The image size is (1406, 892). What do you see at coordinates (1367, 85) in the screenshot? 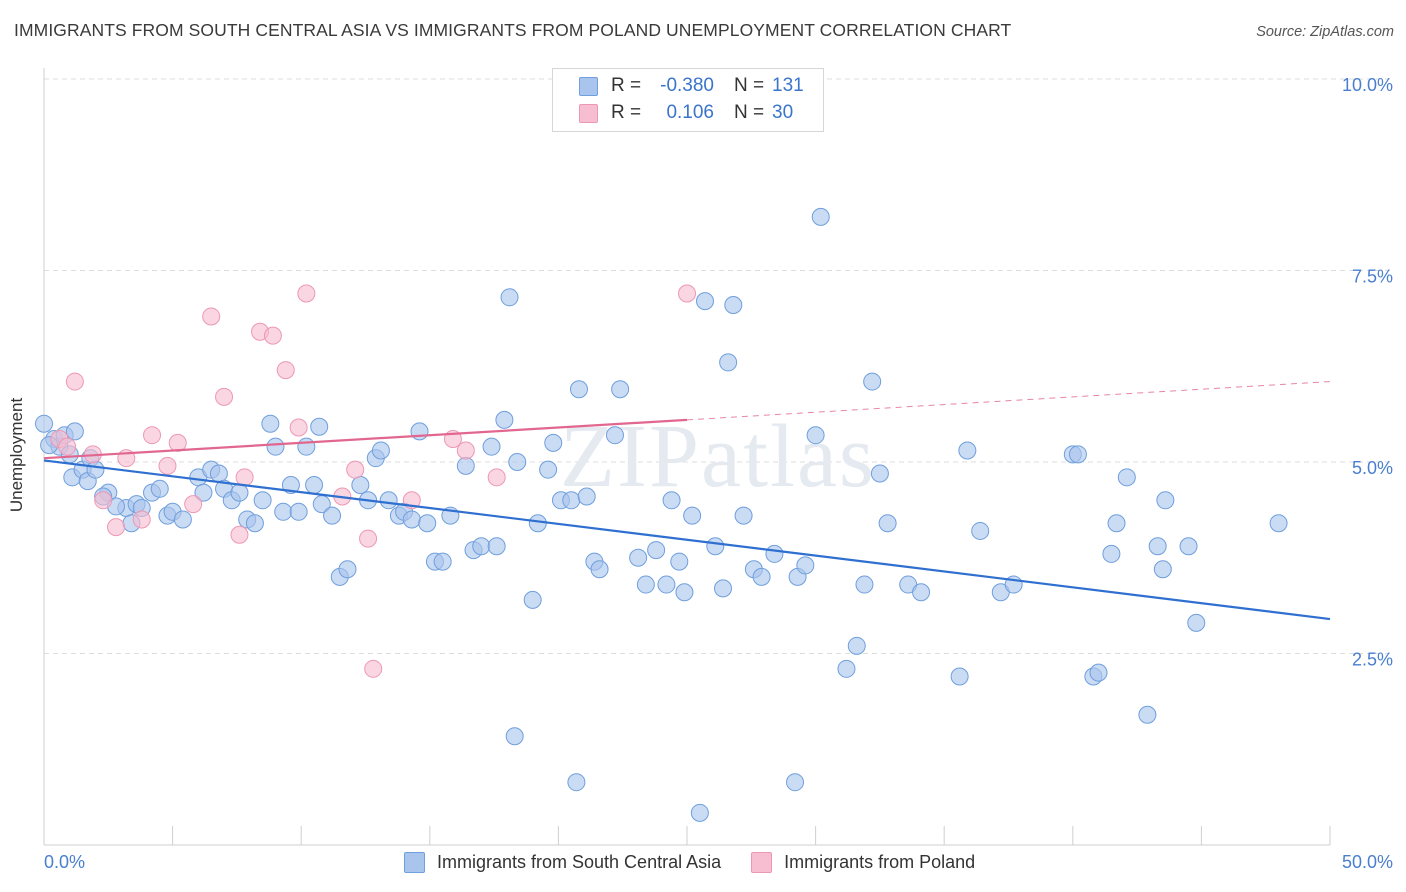
I see `y-tick-label: 10.0%` at bounding box center [1367, 85].